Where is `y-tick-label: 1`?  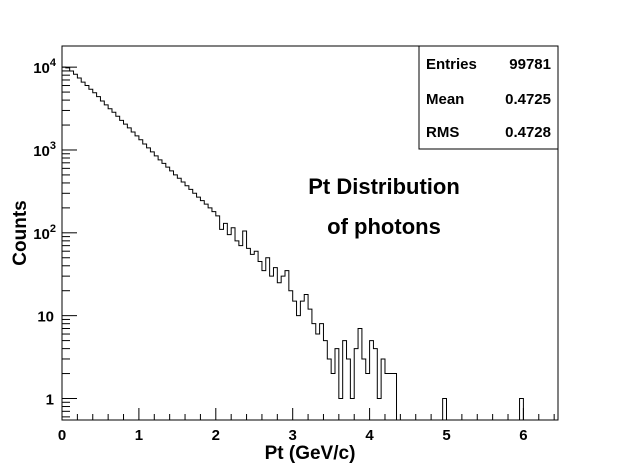
y-tick-label: 1 is located at coordinates (50, 399).